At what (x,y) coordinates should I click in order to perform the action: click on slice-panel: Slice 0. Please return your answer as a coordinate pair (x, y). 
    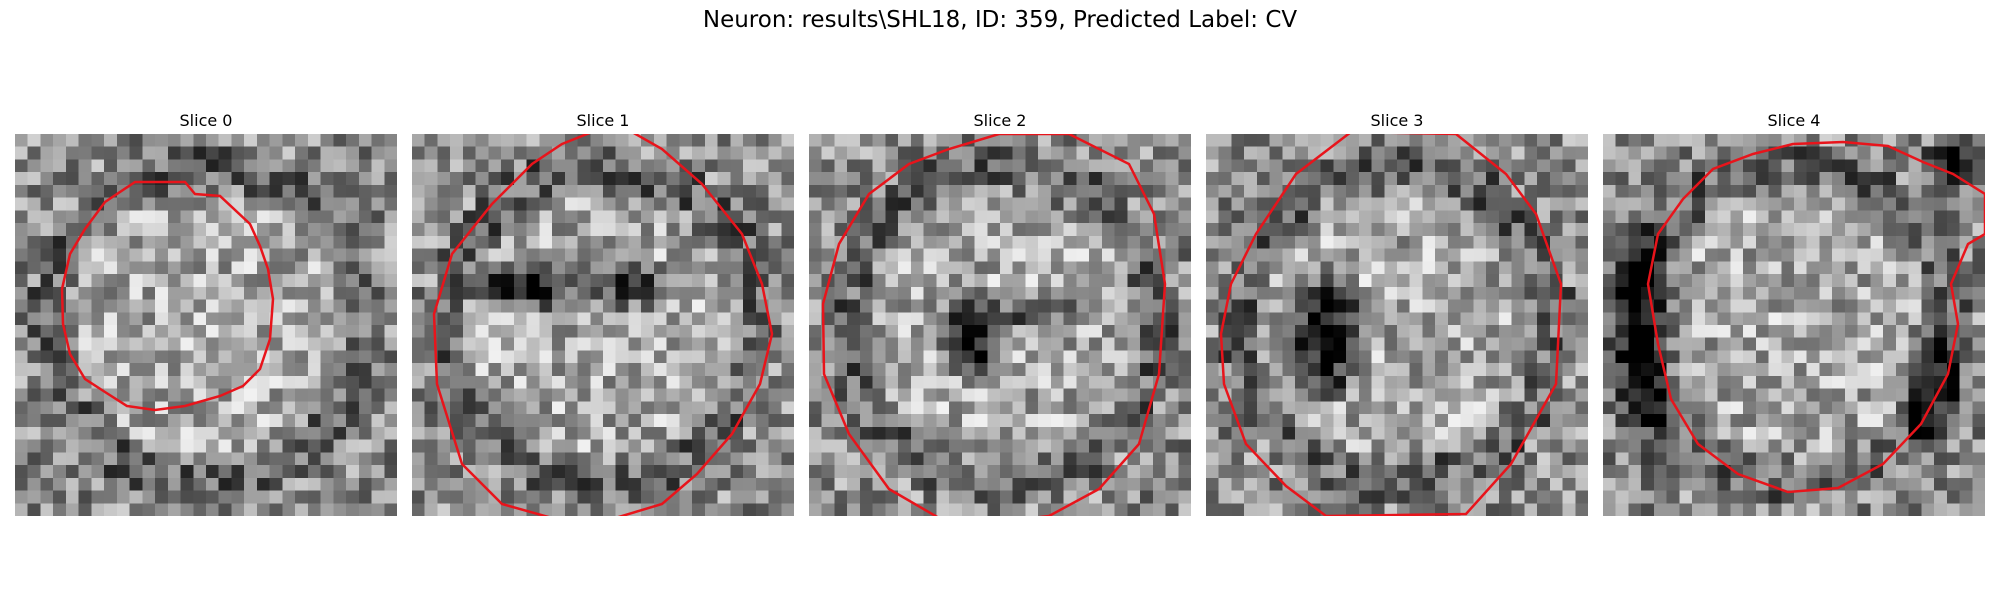
    Looking at the image, I should click on (206, 313).